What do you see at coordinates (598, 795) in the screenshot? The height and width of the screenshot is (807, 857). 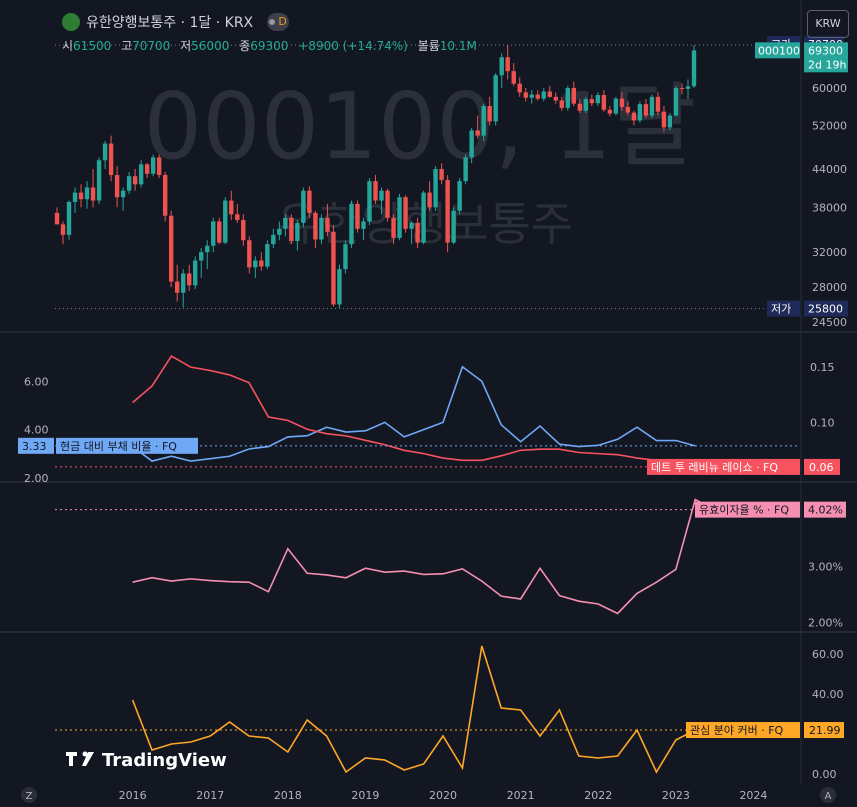 I see `year-tick-label: 2022` at bounding box center [598, 795].